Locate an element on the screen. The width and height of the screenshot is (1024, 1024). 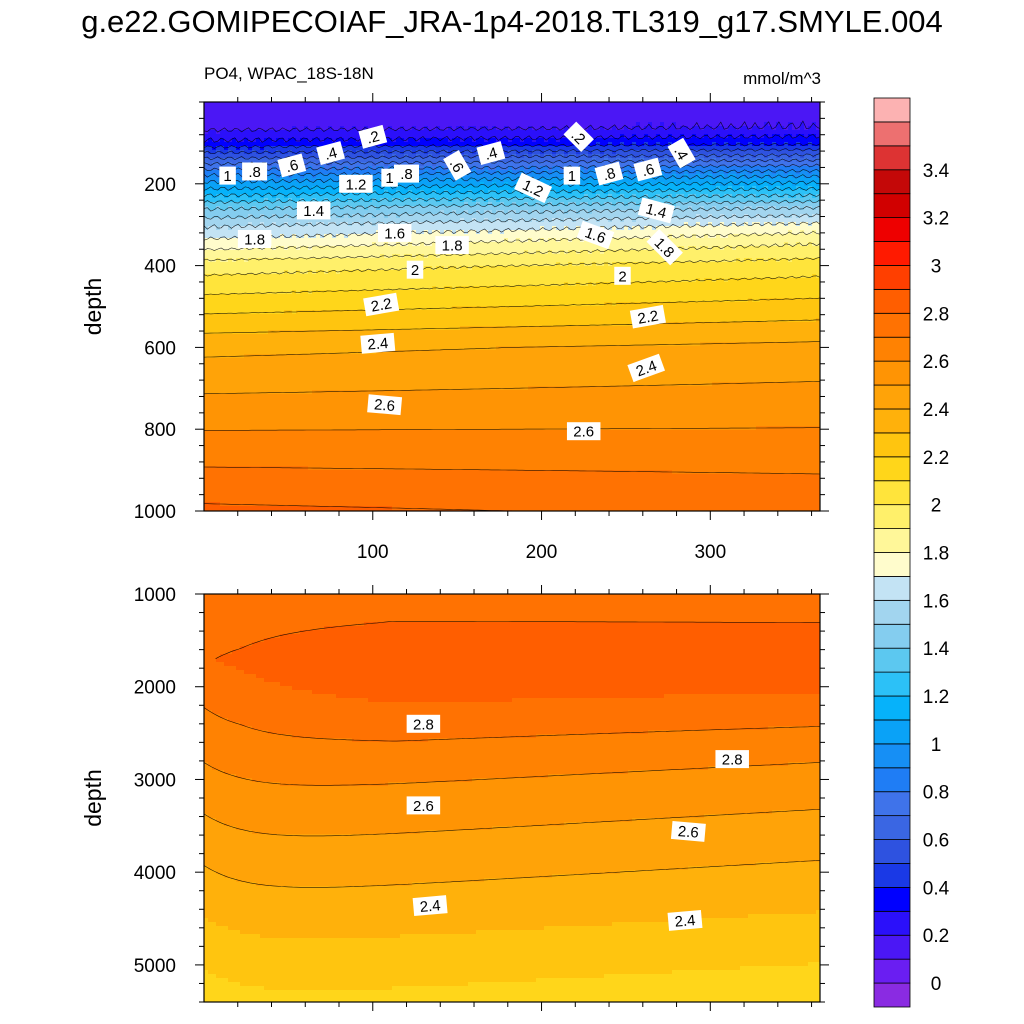
y-tick-label: 200 is located at coordinates (160, 185).